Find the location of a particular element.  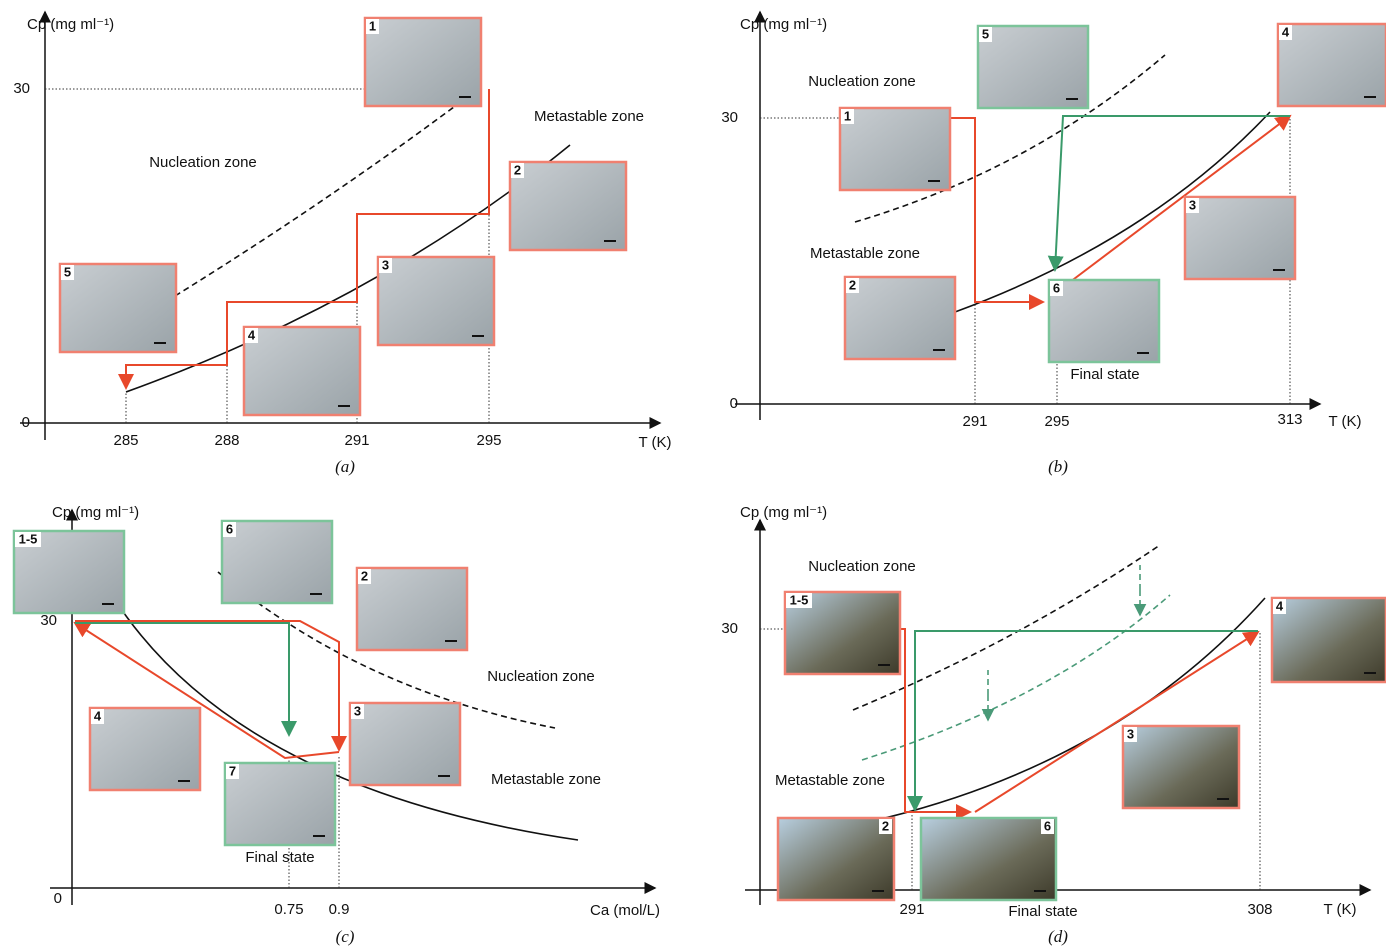

caption: (d) is located at coordinates (1058, 936).